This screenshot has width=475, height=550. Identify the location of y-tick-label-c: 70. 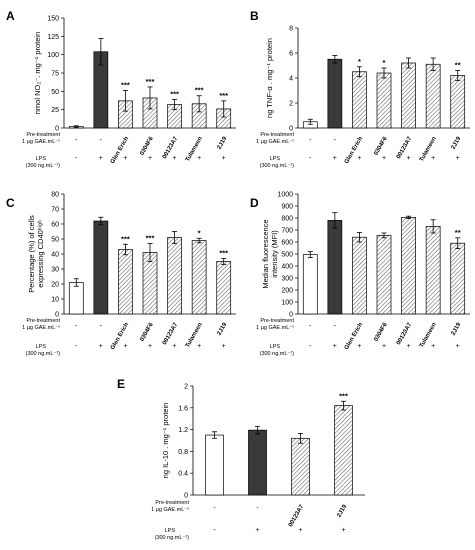
(55, 210).